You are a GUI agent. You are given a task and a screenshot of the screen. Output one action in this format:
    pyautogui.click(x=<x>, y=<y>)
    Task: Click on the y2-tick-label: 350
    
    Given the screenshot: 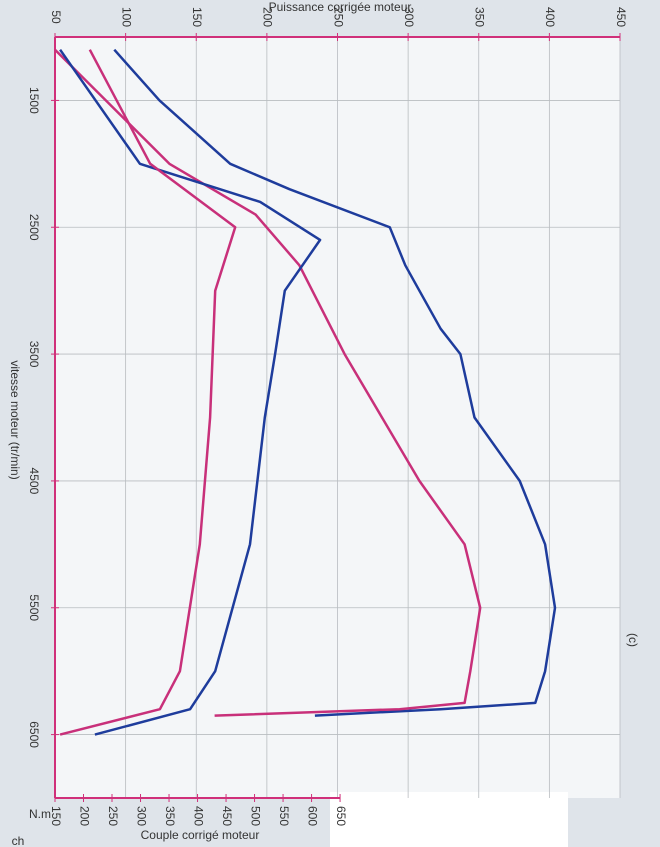 What is the action you would take?
    pyautogui.click(x=170, y=816)
    